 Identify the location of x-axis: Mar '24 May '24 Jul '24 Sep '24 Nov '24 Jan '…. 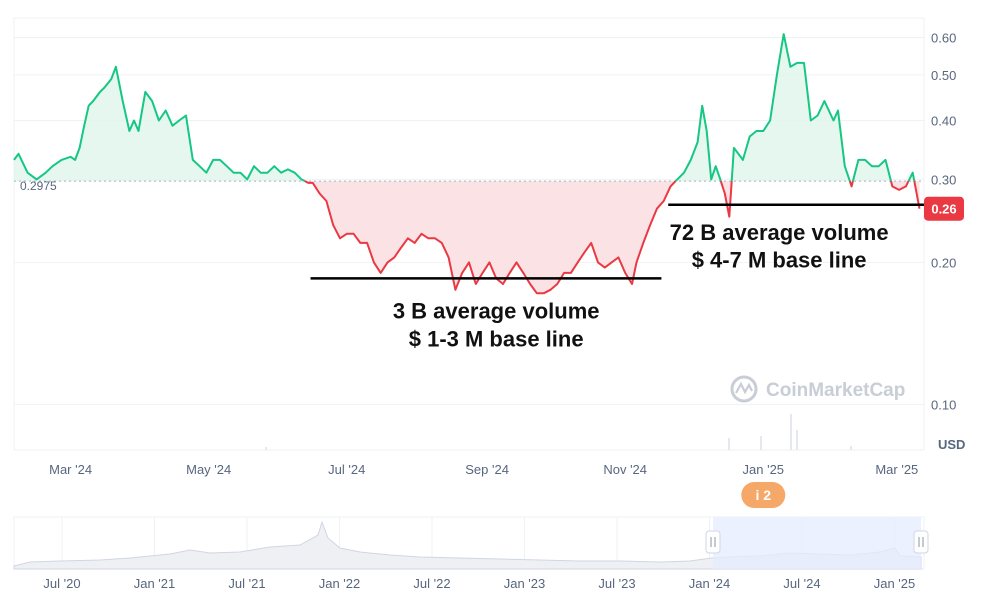
(483, 469).